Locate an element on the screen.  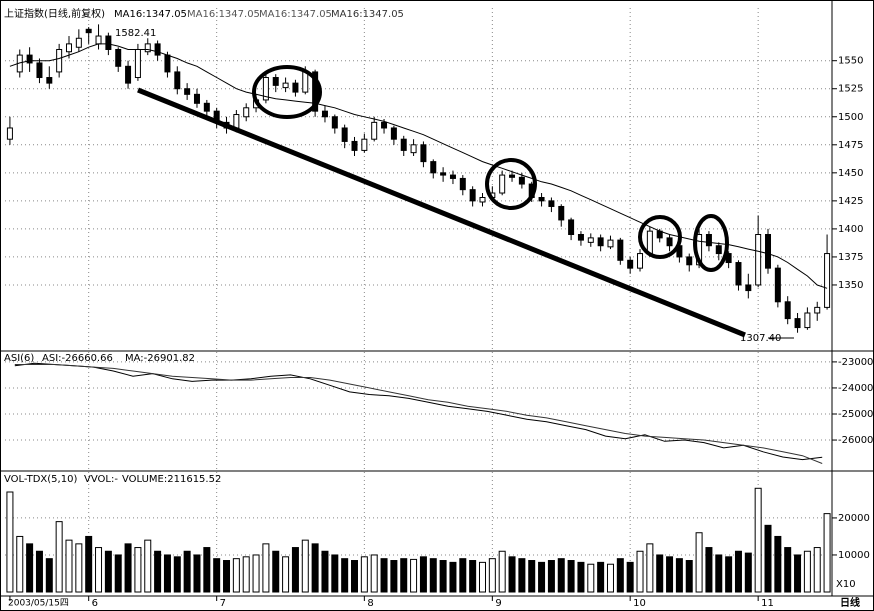
x-tick-label: 7 is located at coordinates (223, 603).